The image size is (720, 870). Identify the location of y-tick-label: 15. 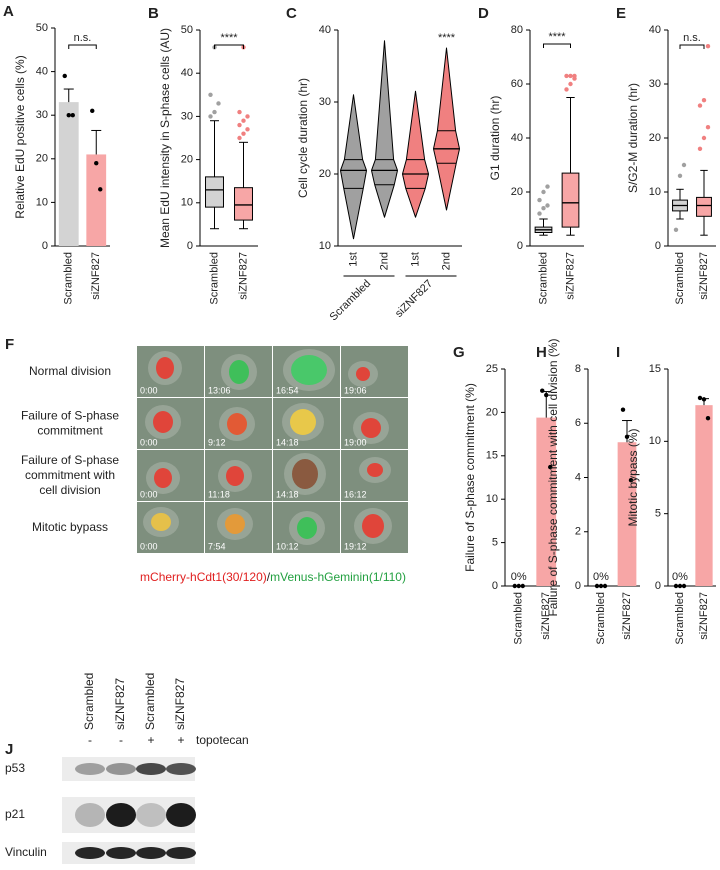
(492, 456).